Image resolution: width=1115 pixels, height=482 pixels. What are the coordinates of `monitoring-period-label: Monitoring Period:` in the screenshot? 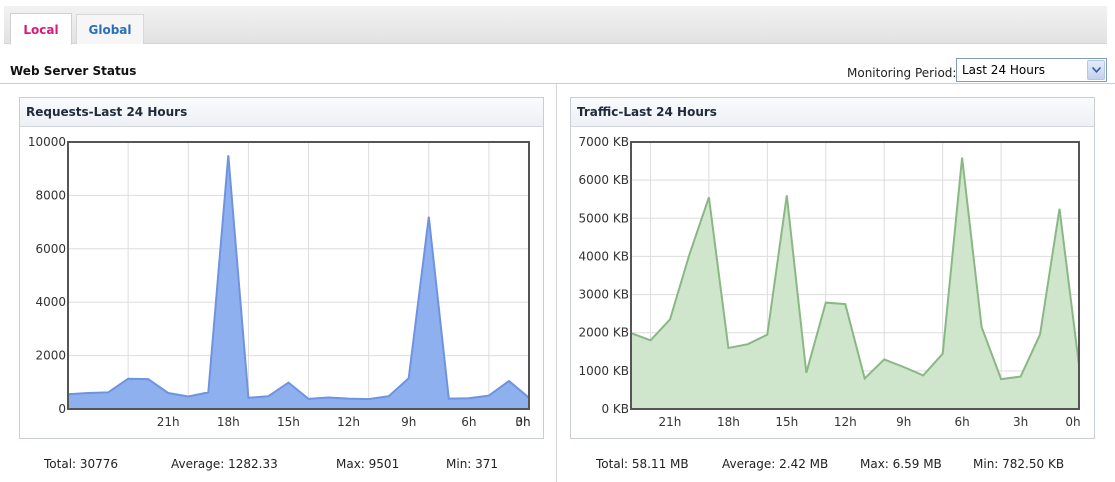 It's located at (902, 73).